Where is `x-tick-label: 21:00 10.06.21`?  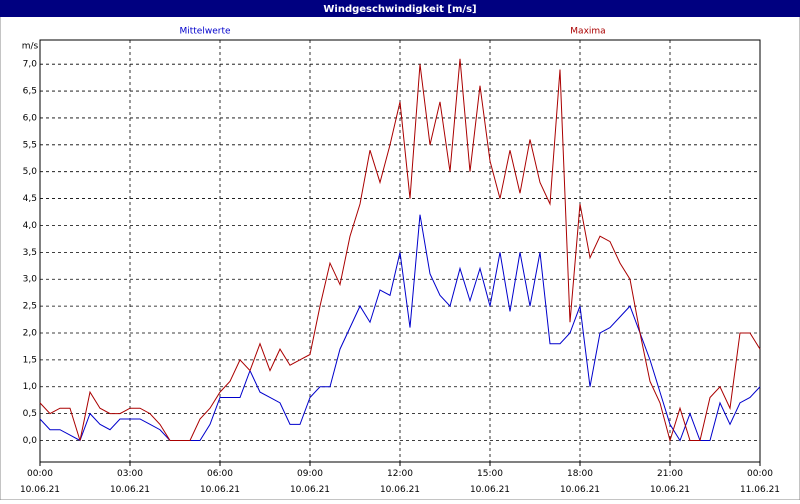
x-tick-label: 21:00 10.06.21 is located at coordinates (670, 482).